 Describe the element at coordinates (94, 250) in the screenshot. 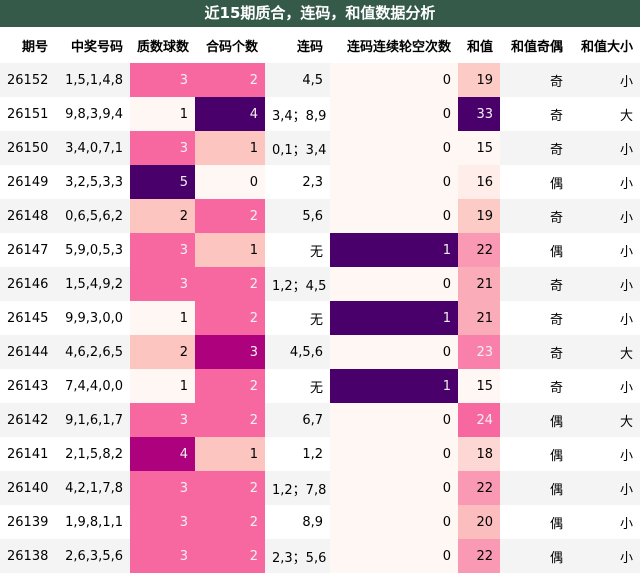

I see `table-cell: 5,9,0,5,3` at that location.